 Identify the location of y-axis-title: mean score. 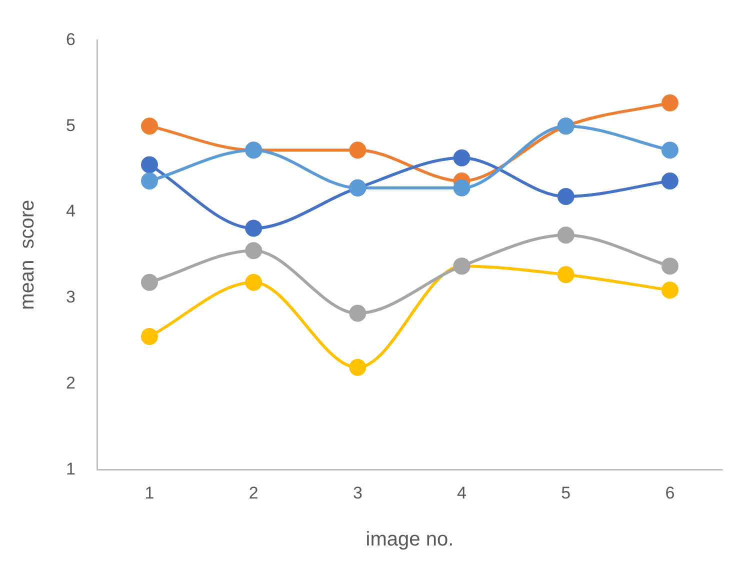
(27, 255).